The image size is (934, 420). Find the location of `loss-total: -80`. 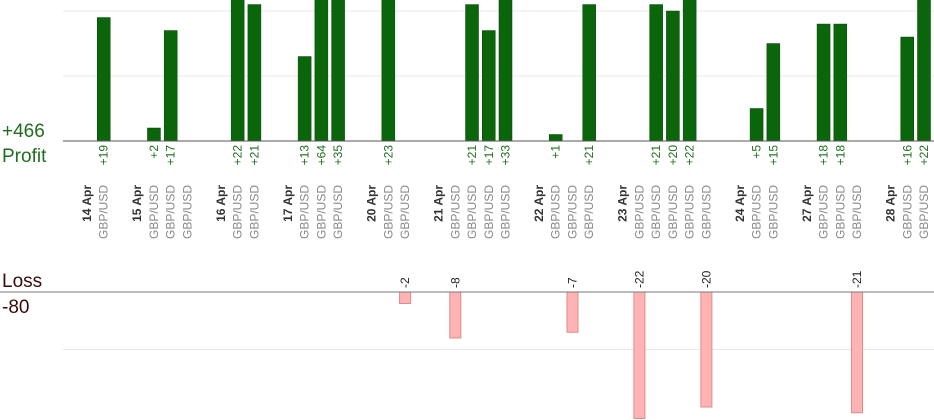

loss-total: -80 is located at coordinates (15, 307).